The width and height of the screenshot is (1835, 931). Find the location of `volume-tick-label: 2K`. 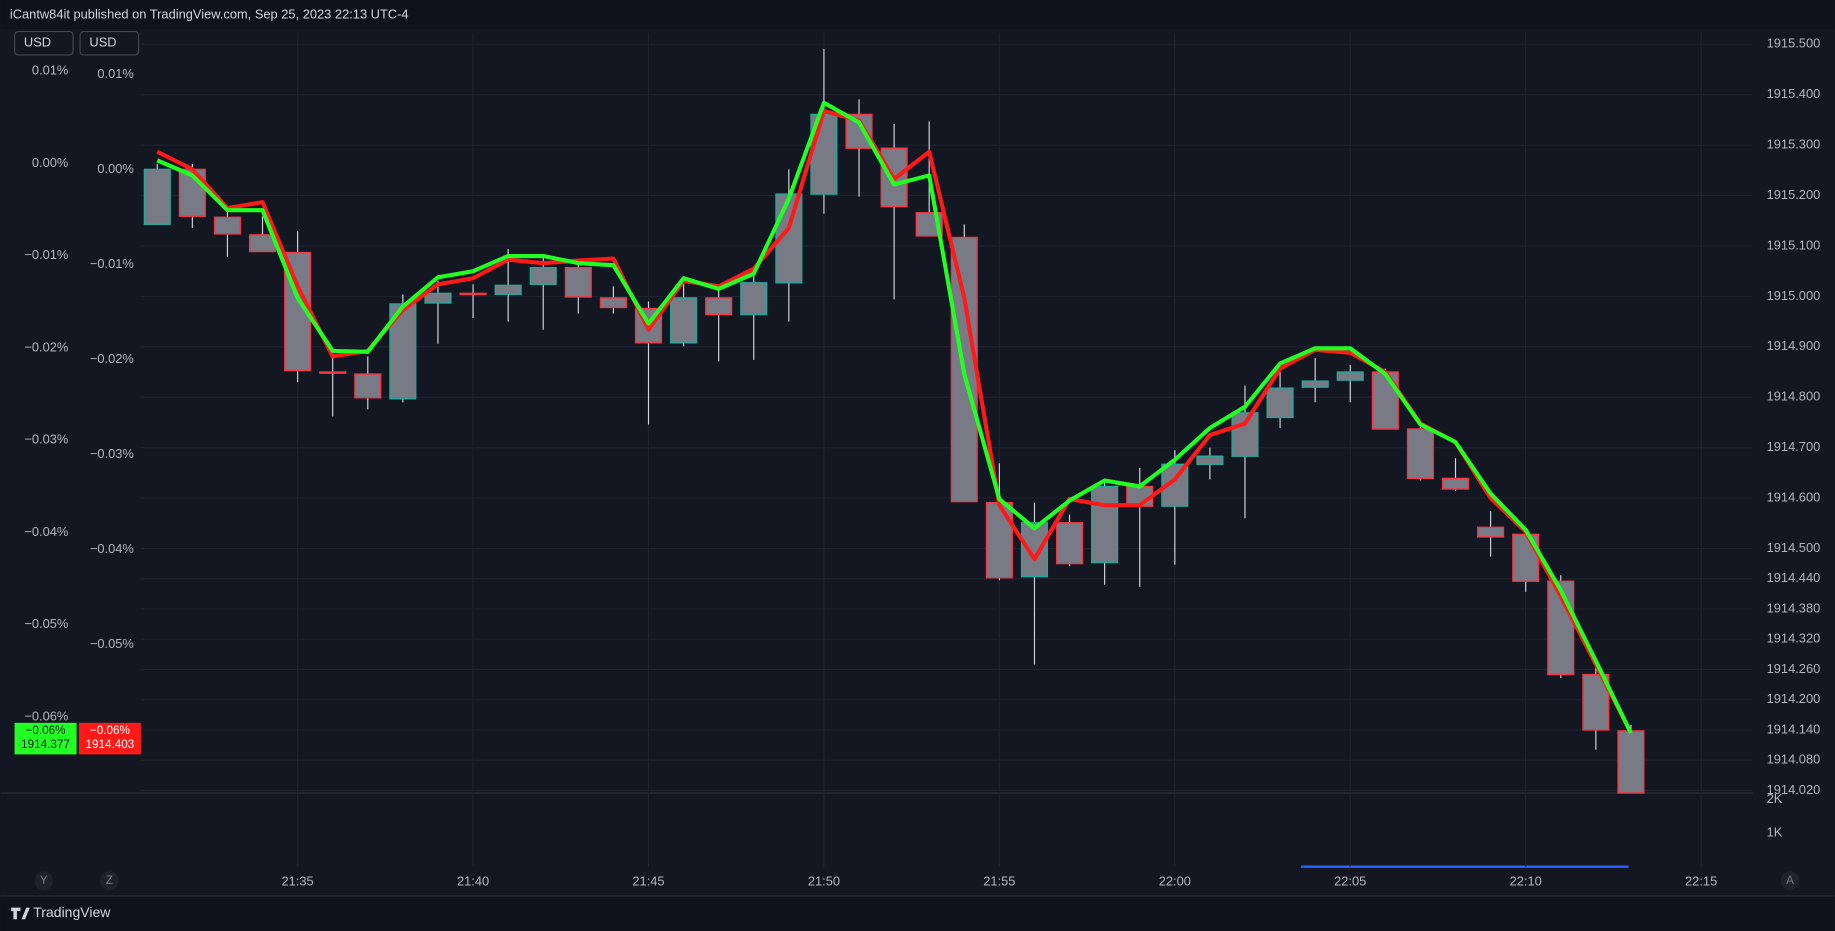

volume-tick-label: 2K is located at coordinates (1775, 798).